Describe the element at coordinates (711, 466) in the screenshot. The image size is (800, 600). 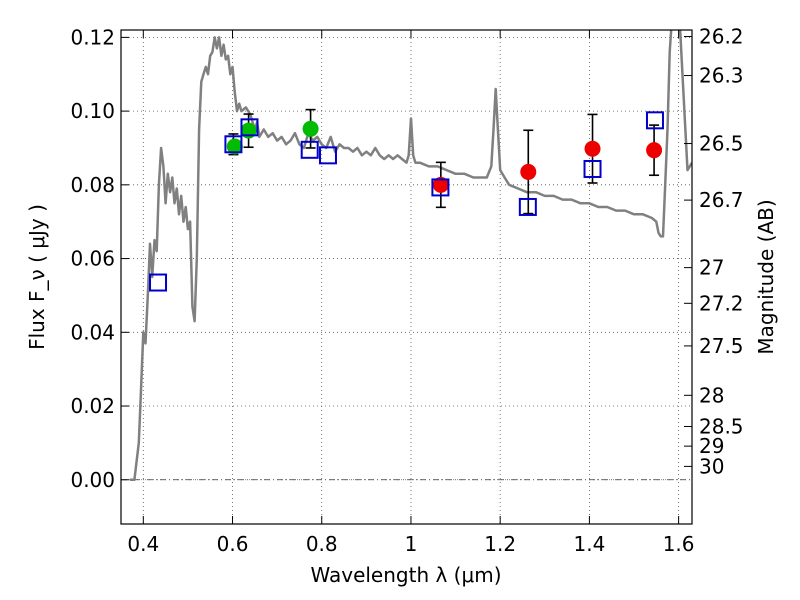
I see `mag-tick-label: 30` at that location.